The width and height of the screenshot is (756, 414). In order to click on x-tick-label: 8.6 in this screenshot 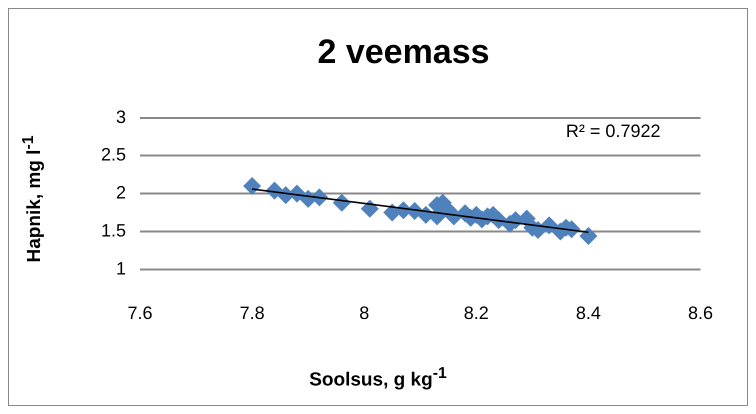, I will do `click(701, 313)`.